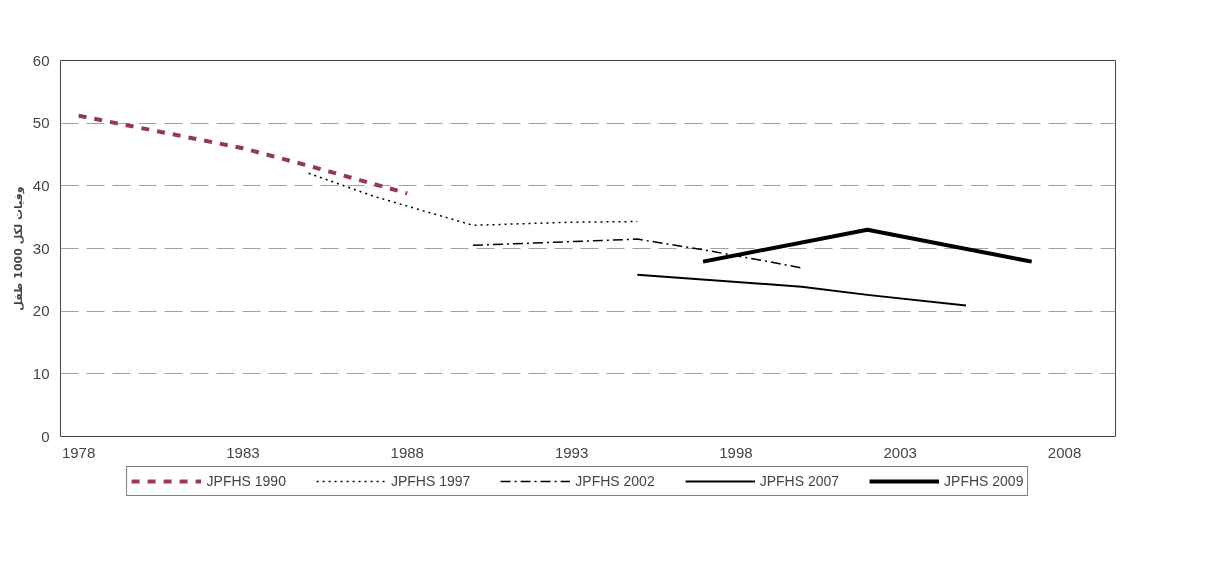 The height and width of the screenshot is (572, 1229). Describe the element at coordinates (736, 452) in the screenshot. I see `x-tick-label: 1998` at that location.